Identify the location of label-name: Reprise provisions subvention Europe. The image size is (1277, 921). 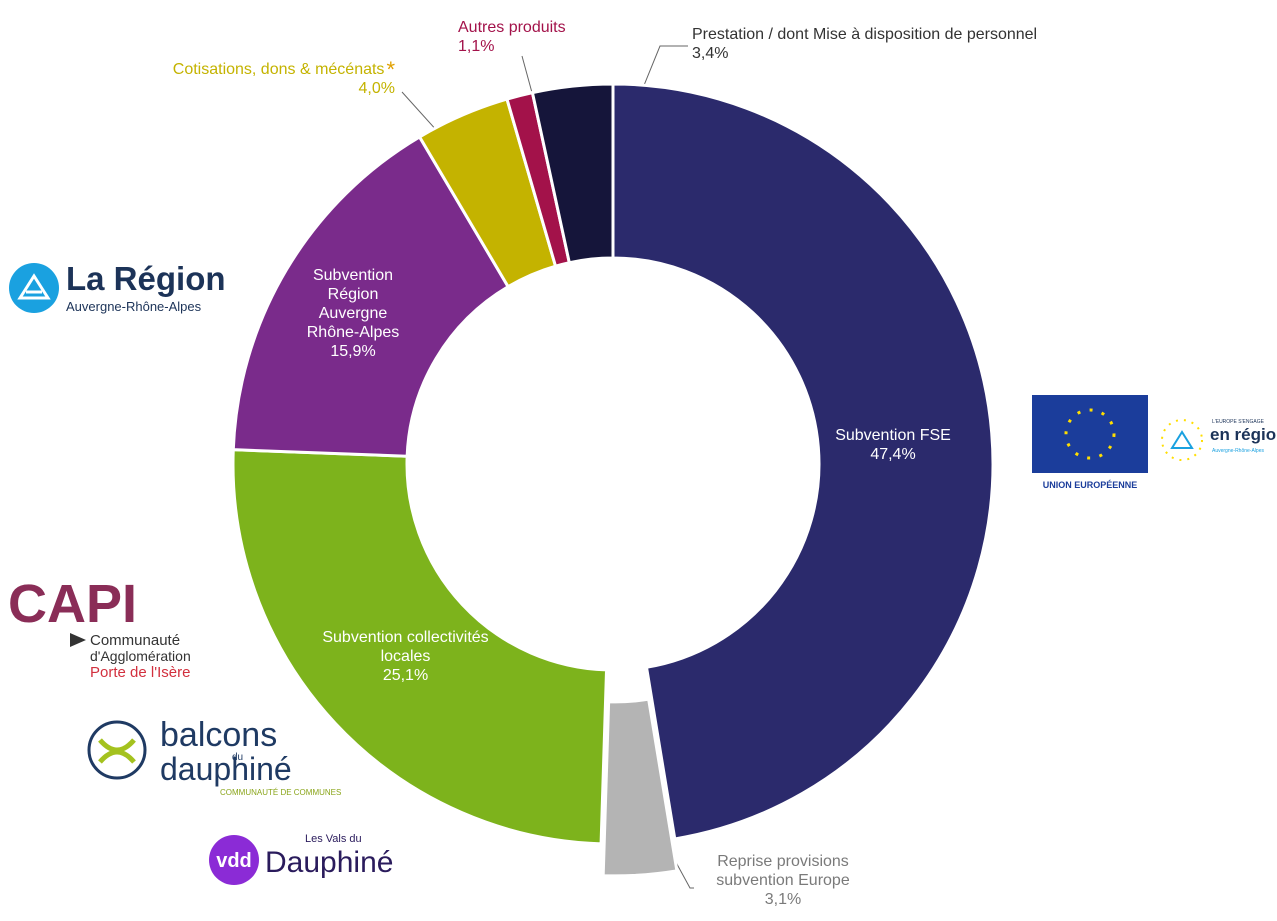
(783, 871).